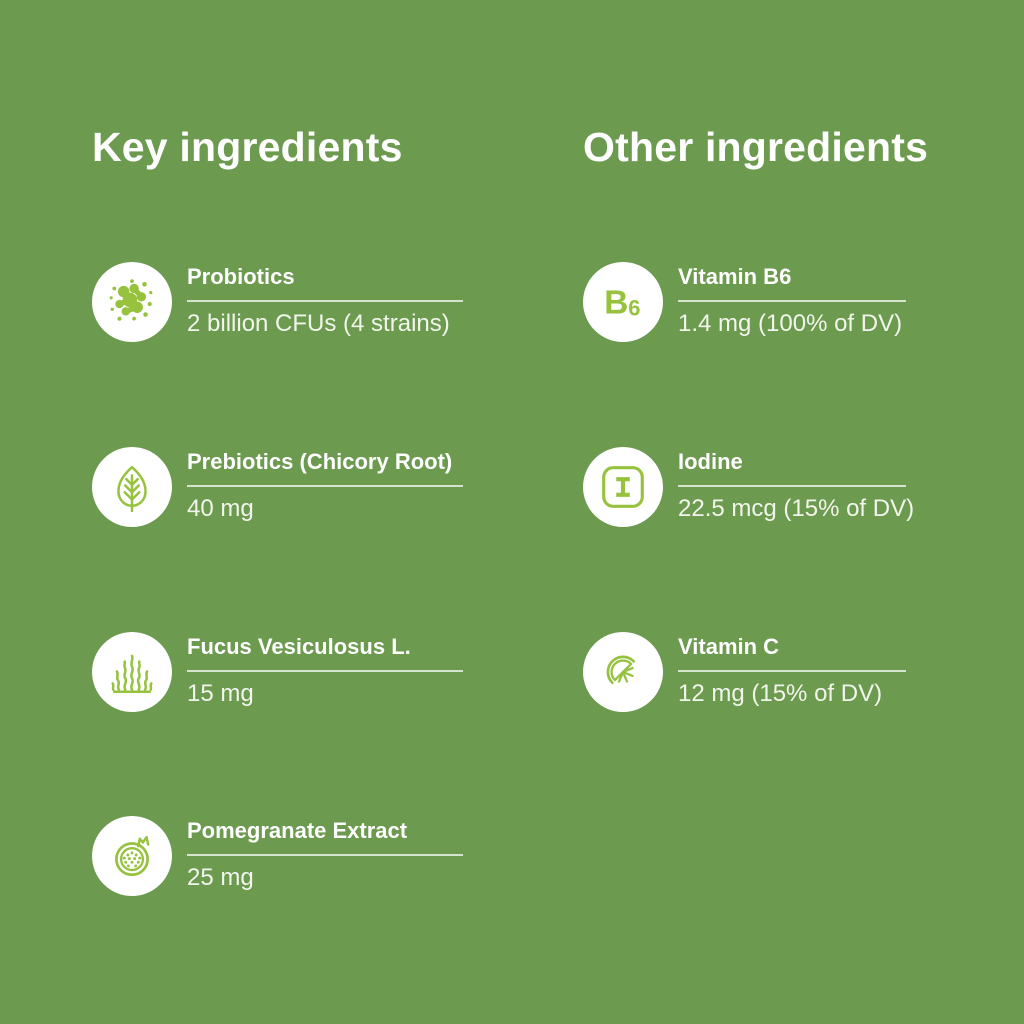 The width and height of the screenshot is (1024, 1024). I want to click on leaf-icon, so click(132, 487).